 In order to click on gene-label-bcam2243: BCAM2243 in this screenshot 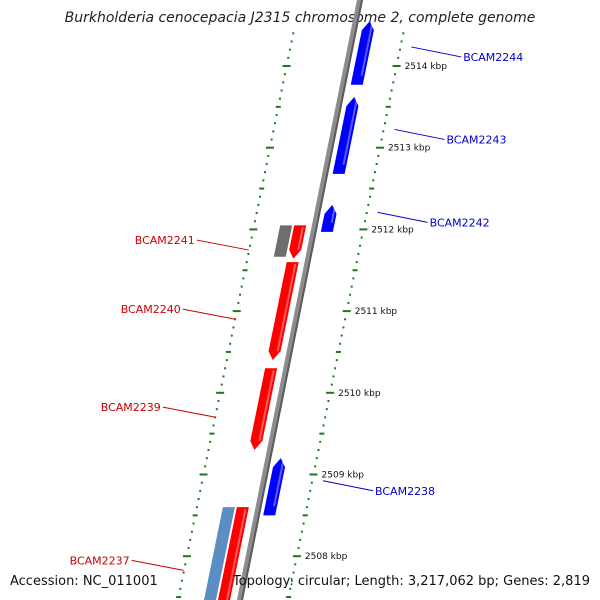, I will do `click(476, 139)`.